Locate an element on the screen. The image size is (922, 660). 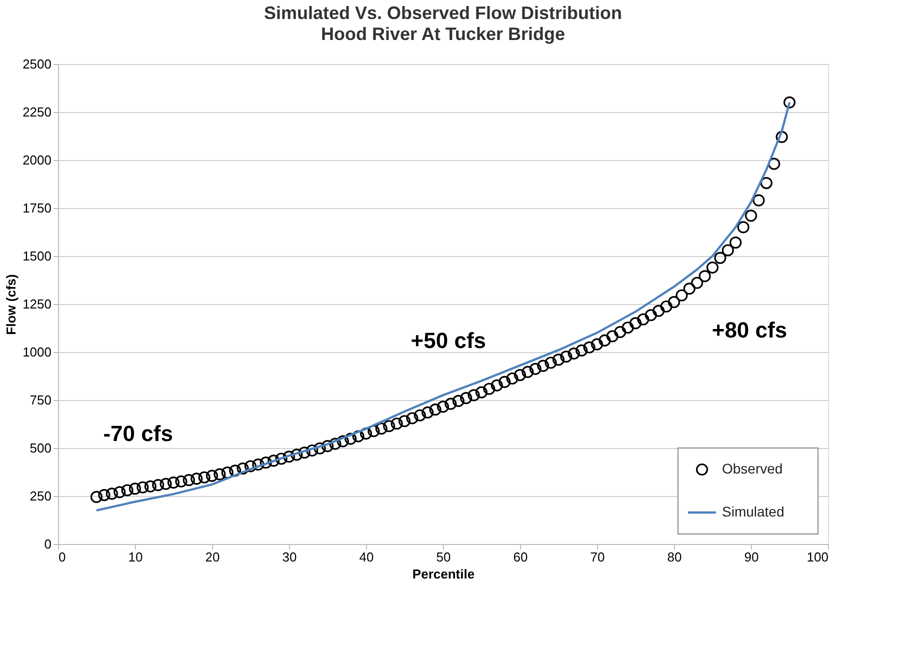
legend-label: Simulated is located at coordinates (753, 512).